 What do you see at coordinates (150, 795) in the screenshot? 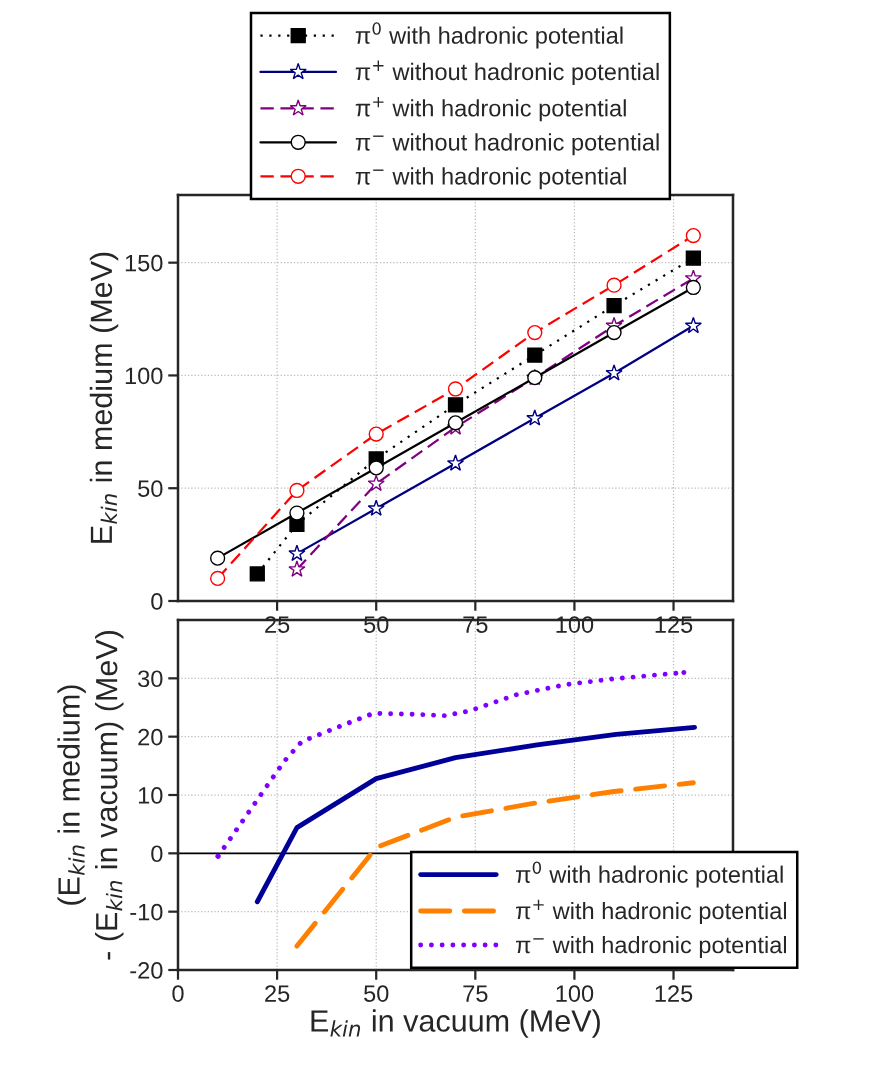
I see `y-tick-label: 10` at bounding box center [150, 795].